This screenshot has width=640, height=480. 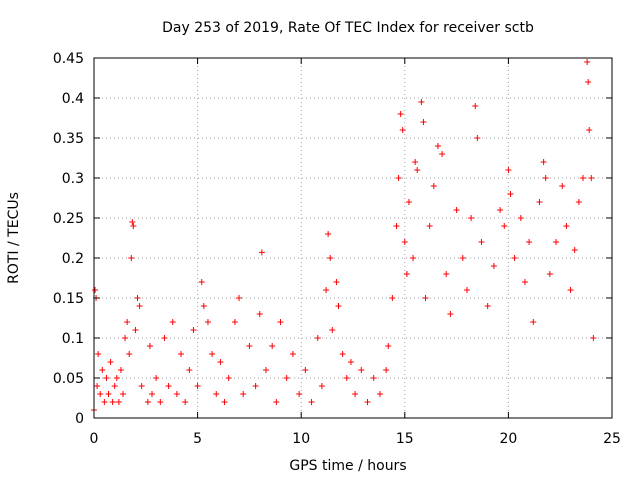 I want to click on x-axis-label: GPS time / hours, so click(x=347, y=466).